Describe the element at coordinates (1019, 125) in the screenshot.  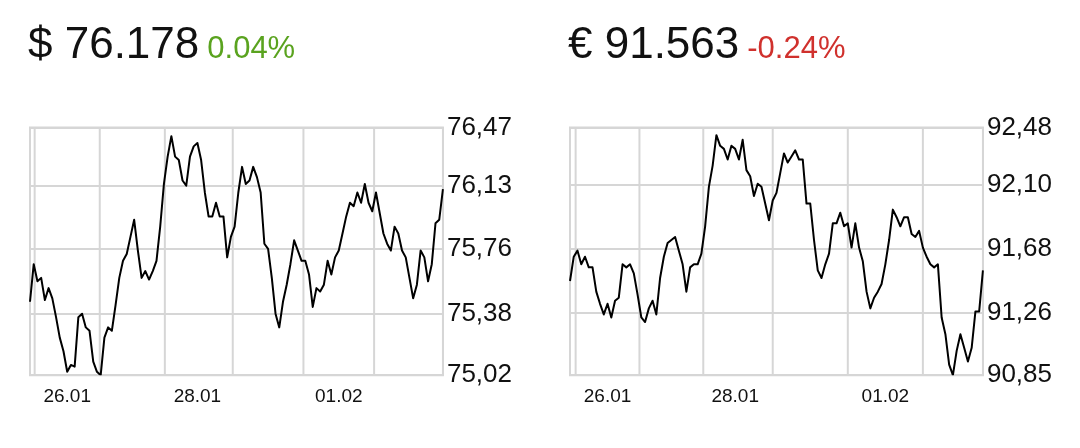
I see `y-tick-label: 92,48` at that location.